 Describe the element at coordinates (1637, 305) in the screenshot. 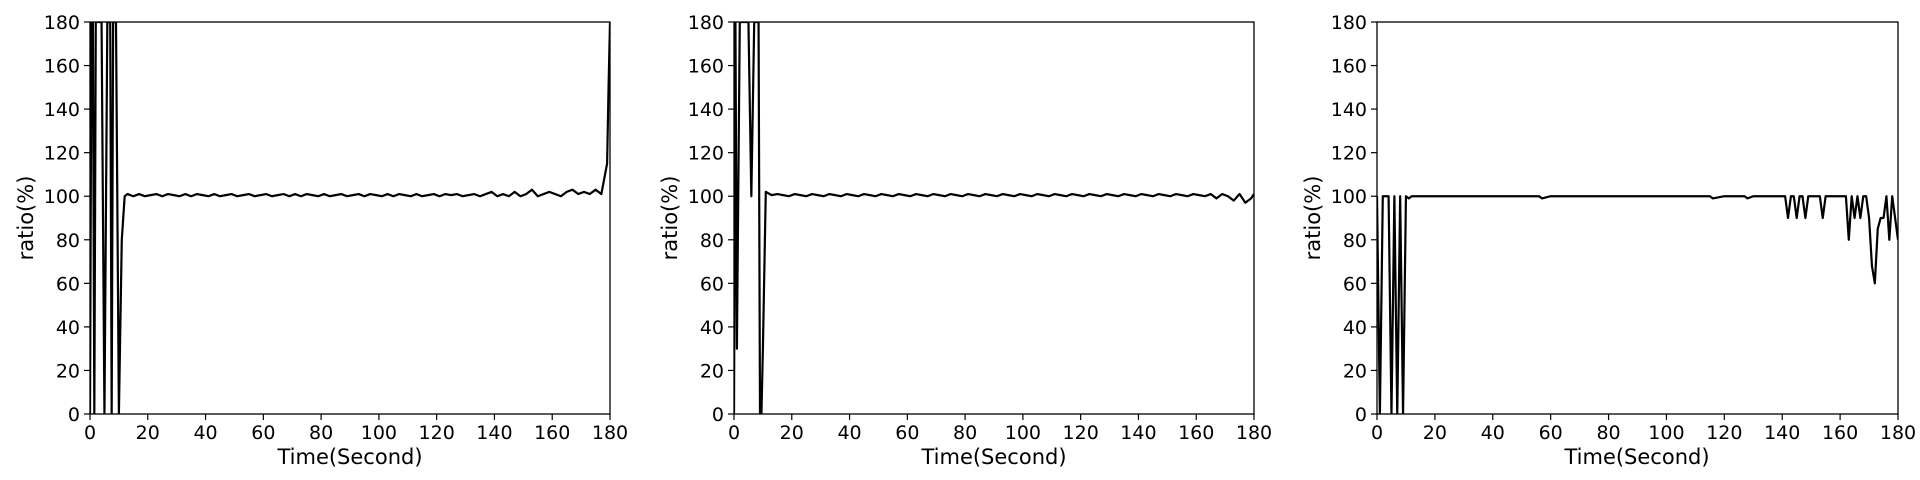

I see `series-line-ratio` at that location.